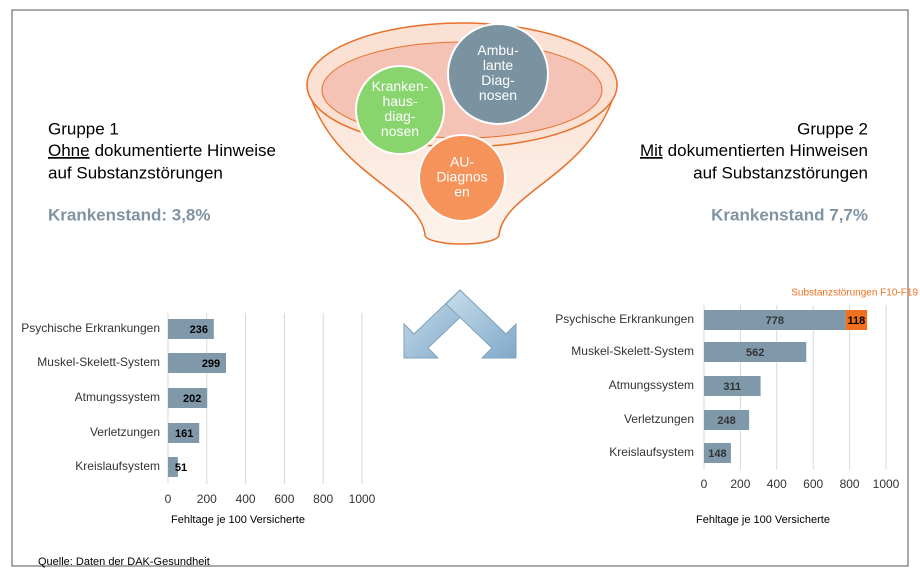 This screenshot has height=576, width=920. Describe the element at coordinates (854, 293) in the screenshot. I see `legend-label: Substanzstörungen F10-F19` at that location.